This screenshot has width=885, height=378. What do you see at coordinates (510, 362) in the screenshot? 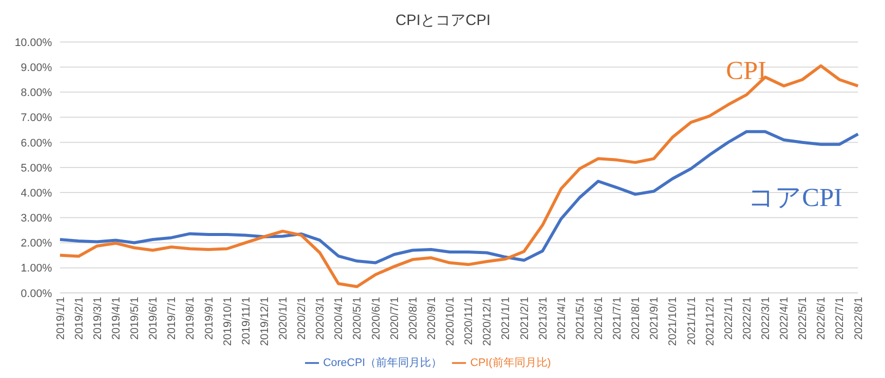
I see `legend-label: CPI(前年同月比)` at bounding box center [510, 362].